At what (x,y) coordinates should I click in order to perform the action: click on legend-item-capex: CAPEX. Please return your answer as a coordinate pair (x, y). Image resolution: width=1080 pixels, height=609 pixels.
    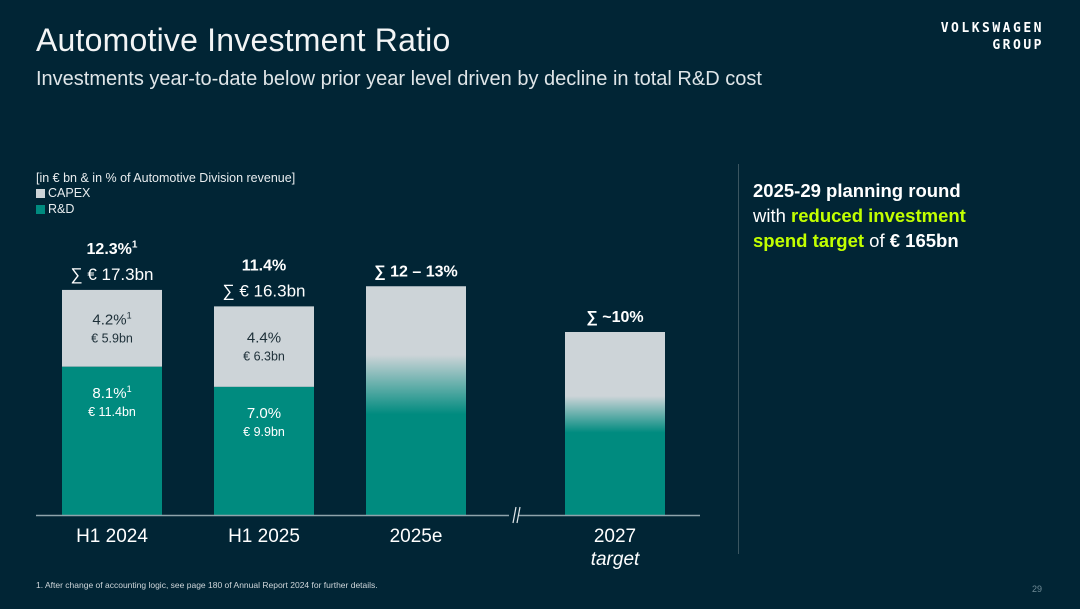
    Looking at the image, I should click on (63, 193).